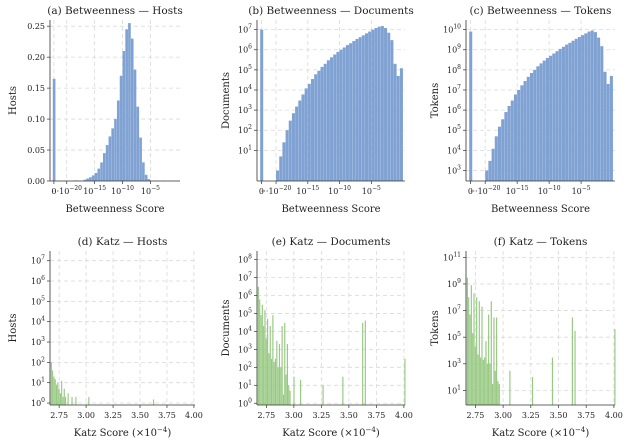  Describe the element at coordinates (245, 402) in the screenshot. I see `y-tick-label: 10⁰` at that location.